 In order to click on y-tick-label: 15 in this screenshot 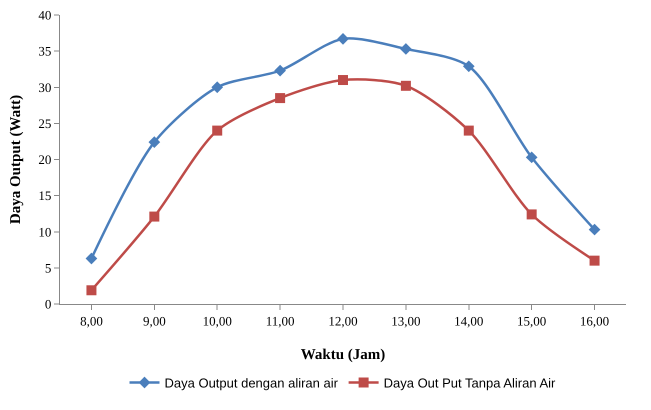, I will do `click(45, 196)`.